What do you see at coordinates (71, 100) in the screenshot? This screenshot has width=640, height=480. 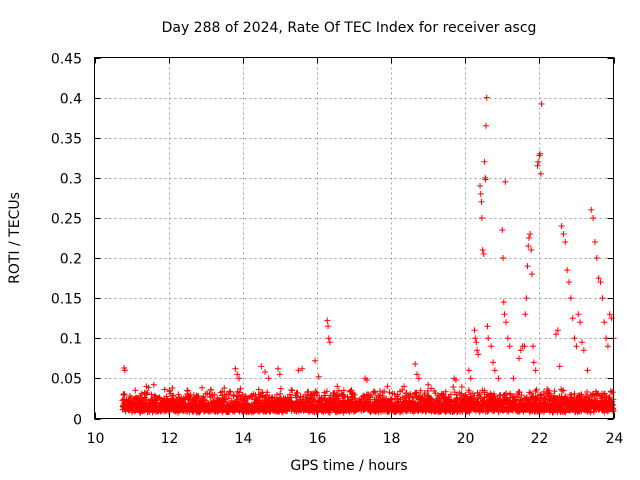 I see `y-tick-label: 0.4` at bounding box center [71, 100].